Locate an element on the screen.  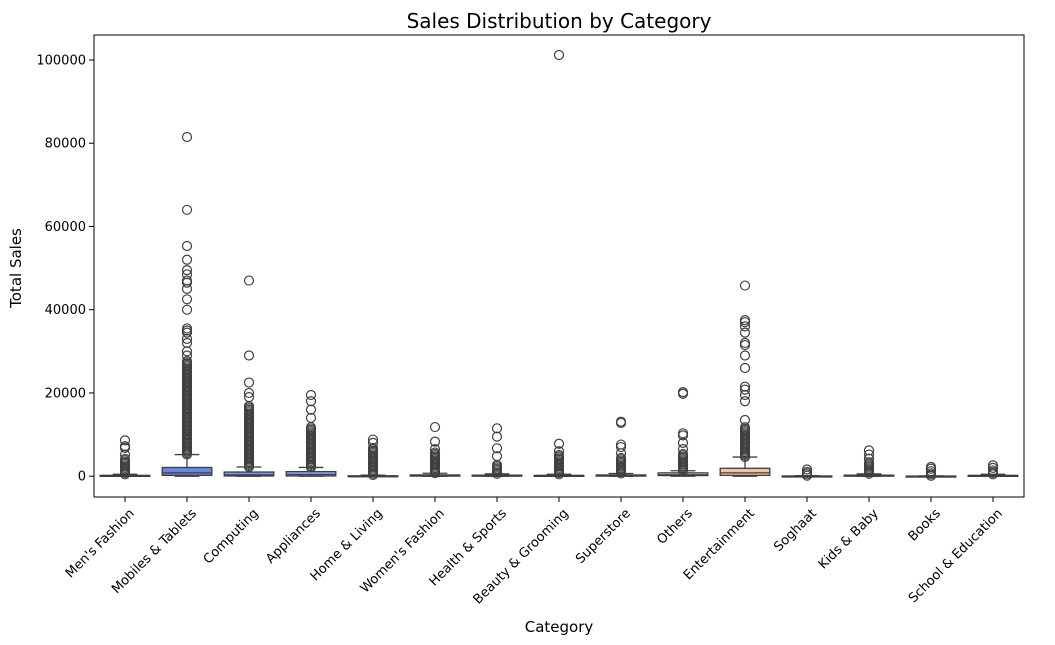
y-tick-label: 80000 is located at coordinates (65, 144).